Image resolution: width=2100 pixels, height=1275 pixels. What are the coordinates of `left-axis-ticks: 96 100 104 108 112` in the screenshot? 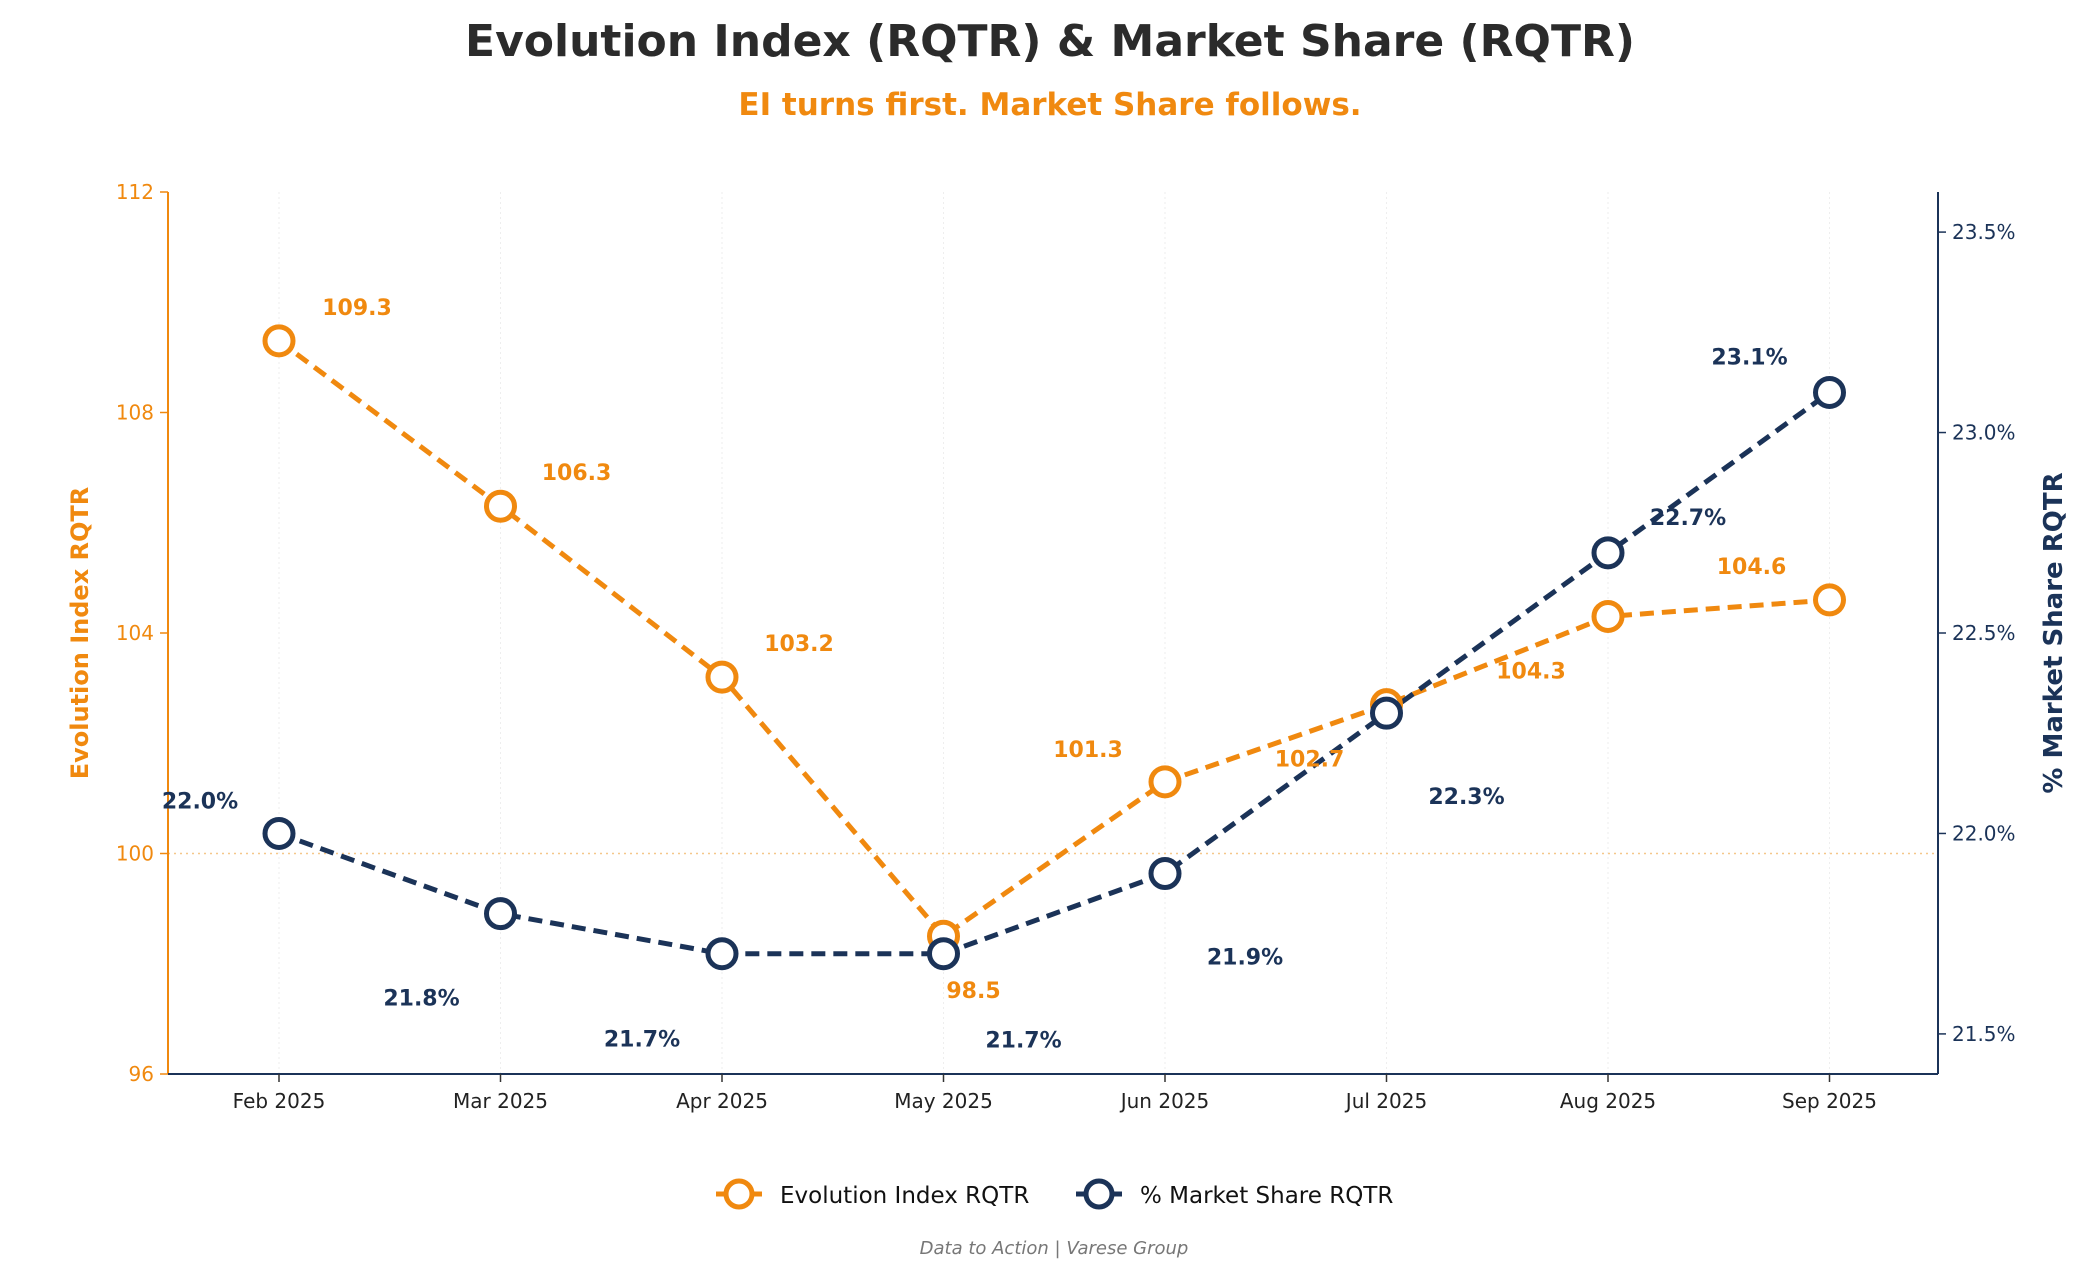 It's located at (142, 633).